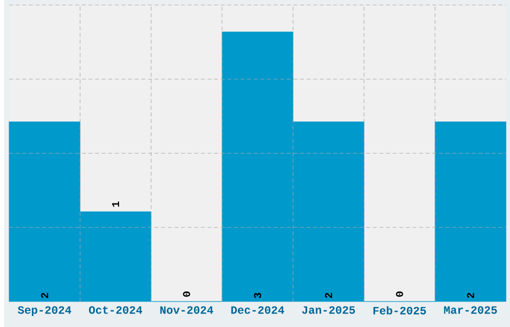 The height and width of the screenshot is (327, 510). What do you see at coordinates (115, 310) in the screenshot?
I see `x-tick-label: Oct-2024` at bounding box center [115, 310].